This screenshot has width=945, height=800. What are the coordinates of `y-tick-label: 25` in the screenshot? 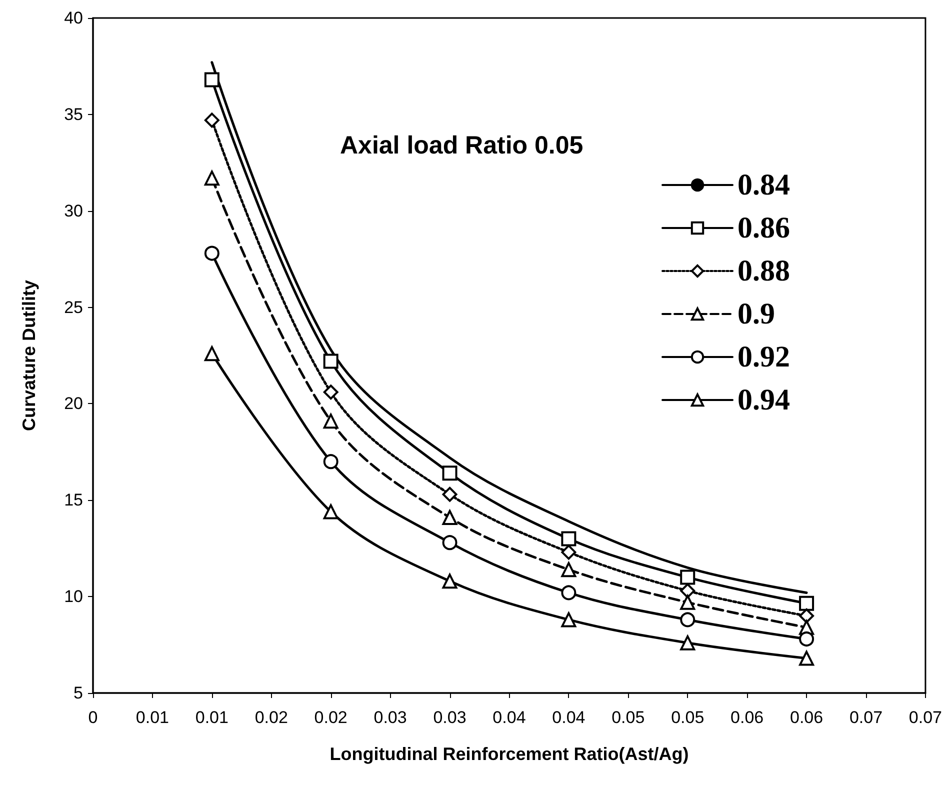 It's located at (73, 307).